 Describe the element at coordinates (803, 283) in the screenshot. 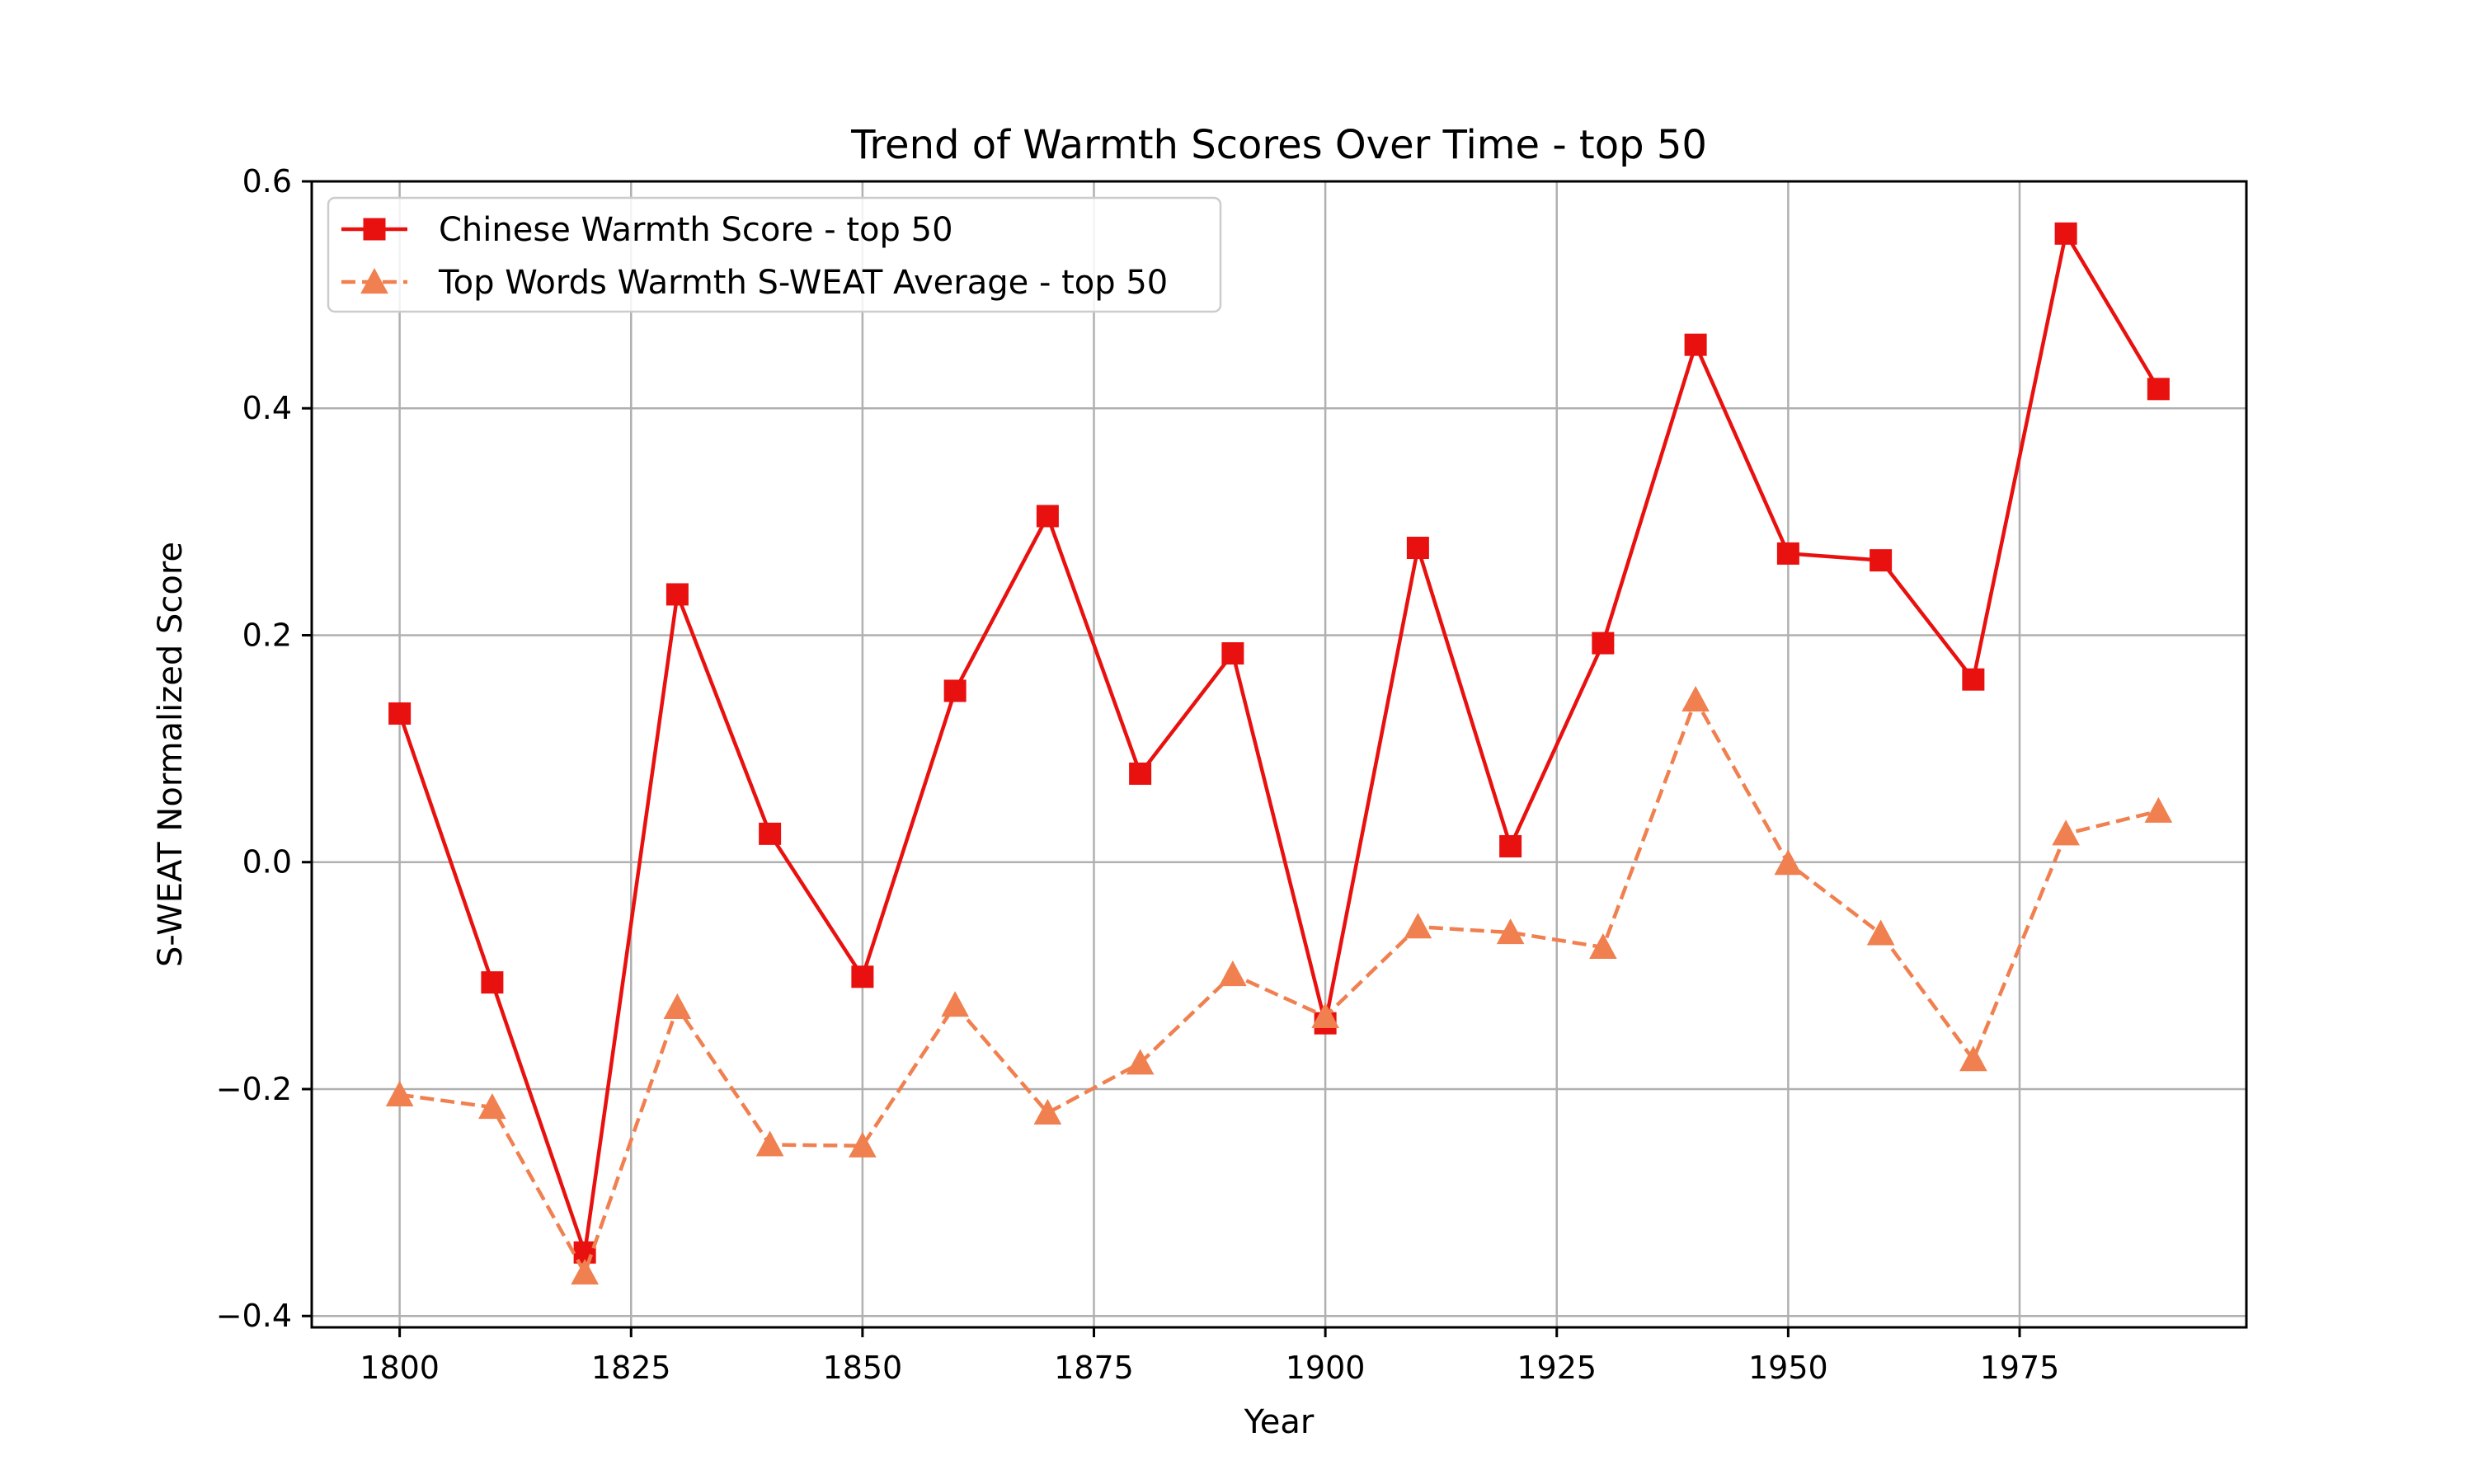

I see `legend-label: Top Words Warmth S-WEAT Average - top 50` at that location.